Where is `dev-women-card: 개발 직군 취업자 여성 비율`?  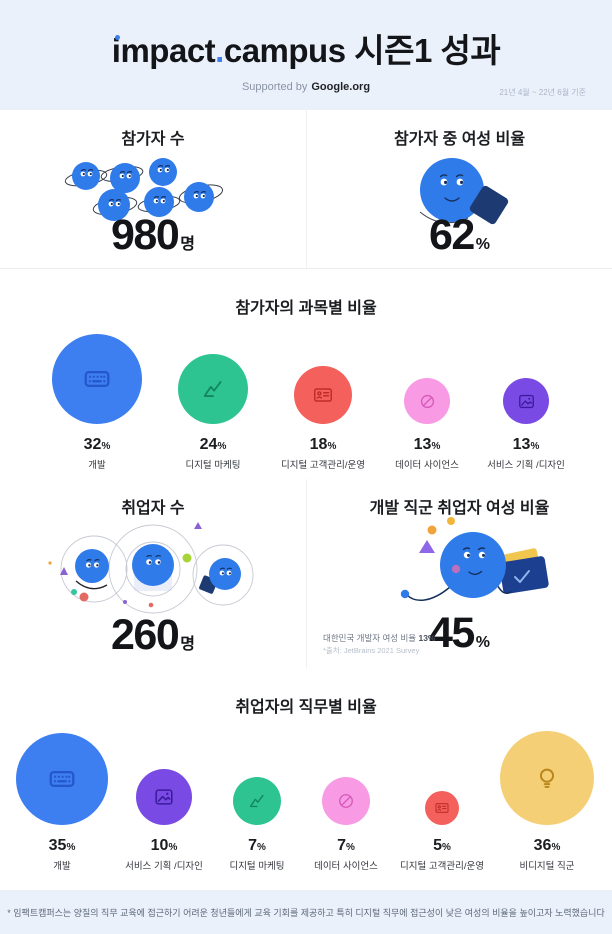
dev-women-card: 개발 직군 취업자 여성 비율 is located at coordinates (459, 573).